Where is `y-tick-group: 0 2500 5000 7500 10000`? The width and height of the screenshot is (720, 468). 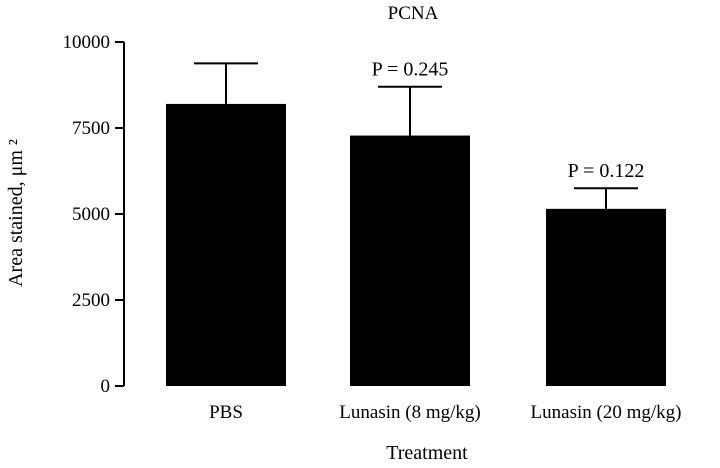
y-tick-group: 0 2500 5000 7500 10000 is located at coordinates (93, 214).